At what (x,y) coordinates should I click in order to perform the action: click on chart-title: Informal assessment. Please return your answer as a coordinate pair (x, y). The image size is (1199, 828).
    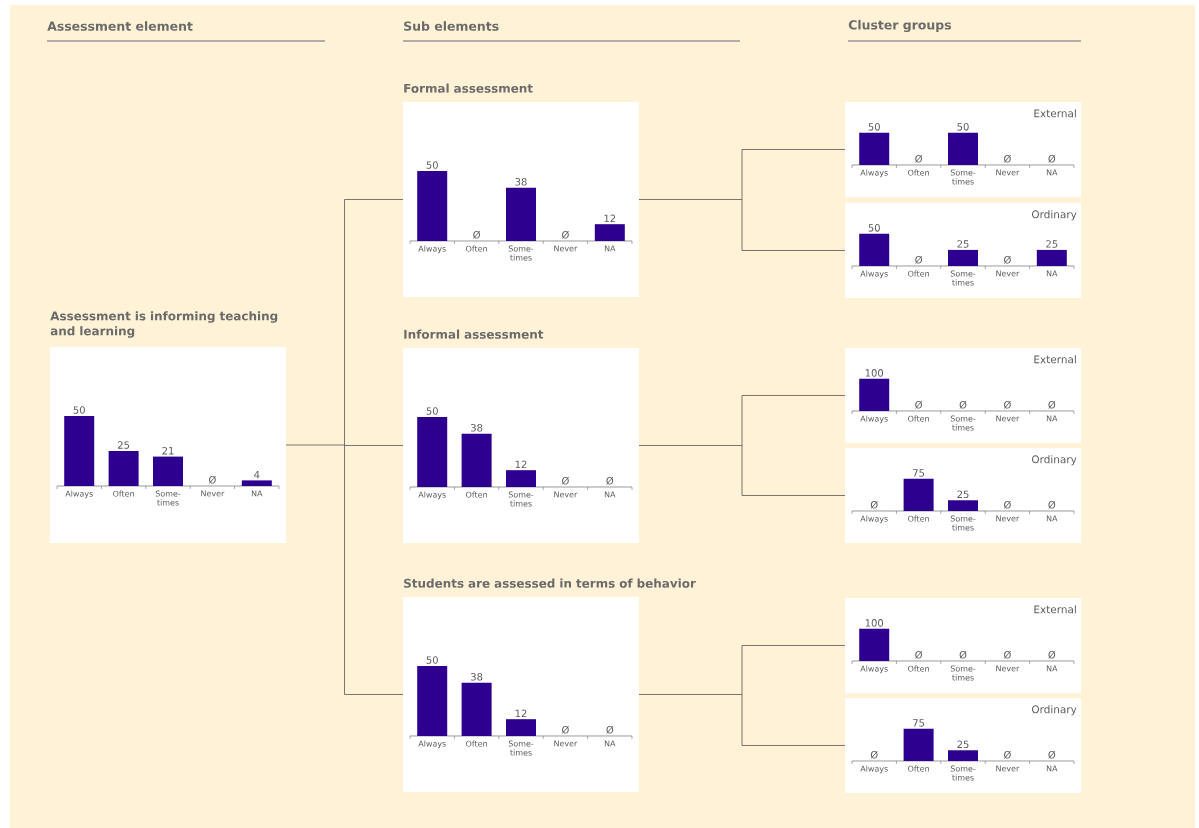
    Looking at the image, I should click on (474, 334).